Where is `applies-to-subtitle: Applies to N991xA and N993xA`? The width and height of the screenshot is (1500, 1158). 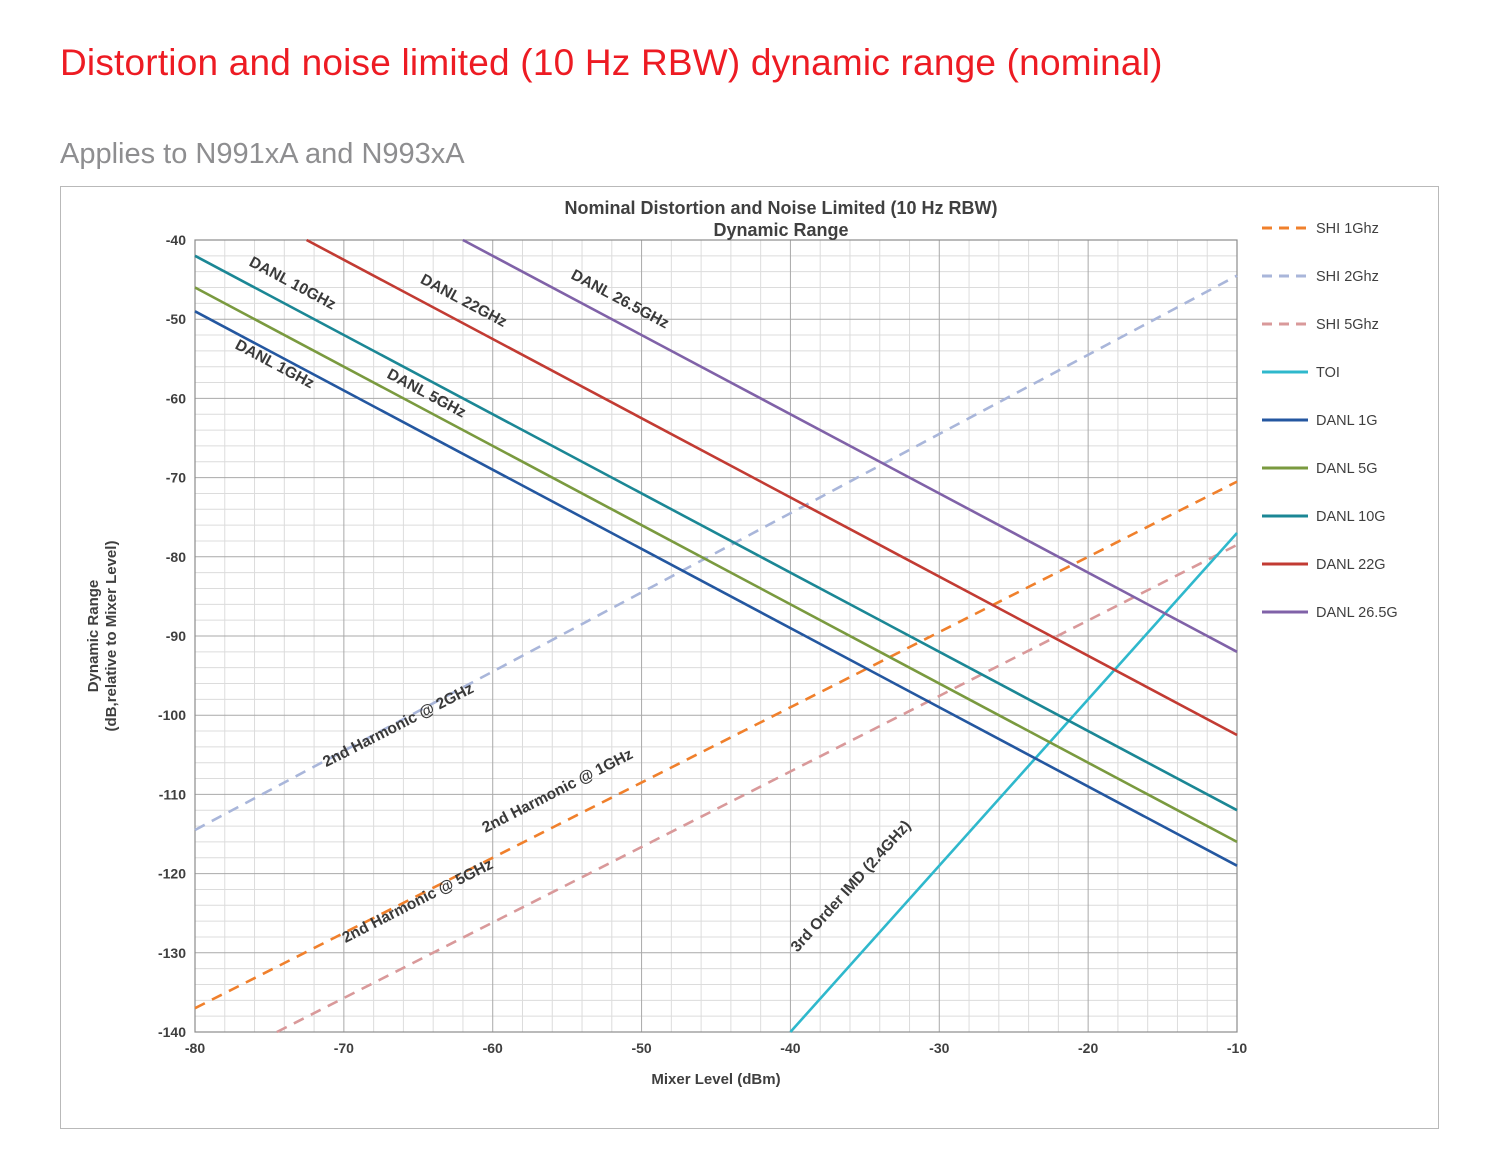 applies-to-subtitle: Applies to N991xA and N993xA is located at coordinates (262, 154).